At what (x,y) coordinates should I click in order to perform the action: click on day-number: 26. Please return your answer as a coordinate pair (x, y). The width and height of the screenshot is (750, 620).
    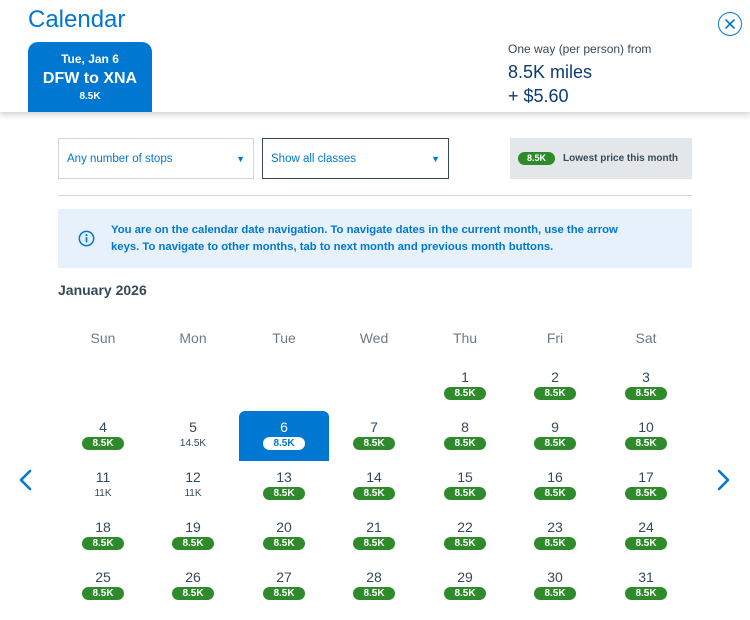
    Looking at the image, I should click on (193, 577).